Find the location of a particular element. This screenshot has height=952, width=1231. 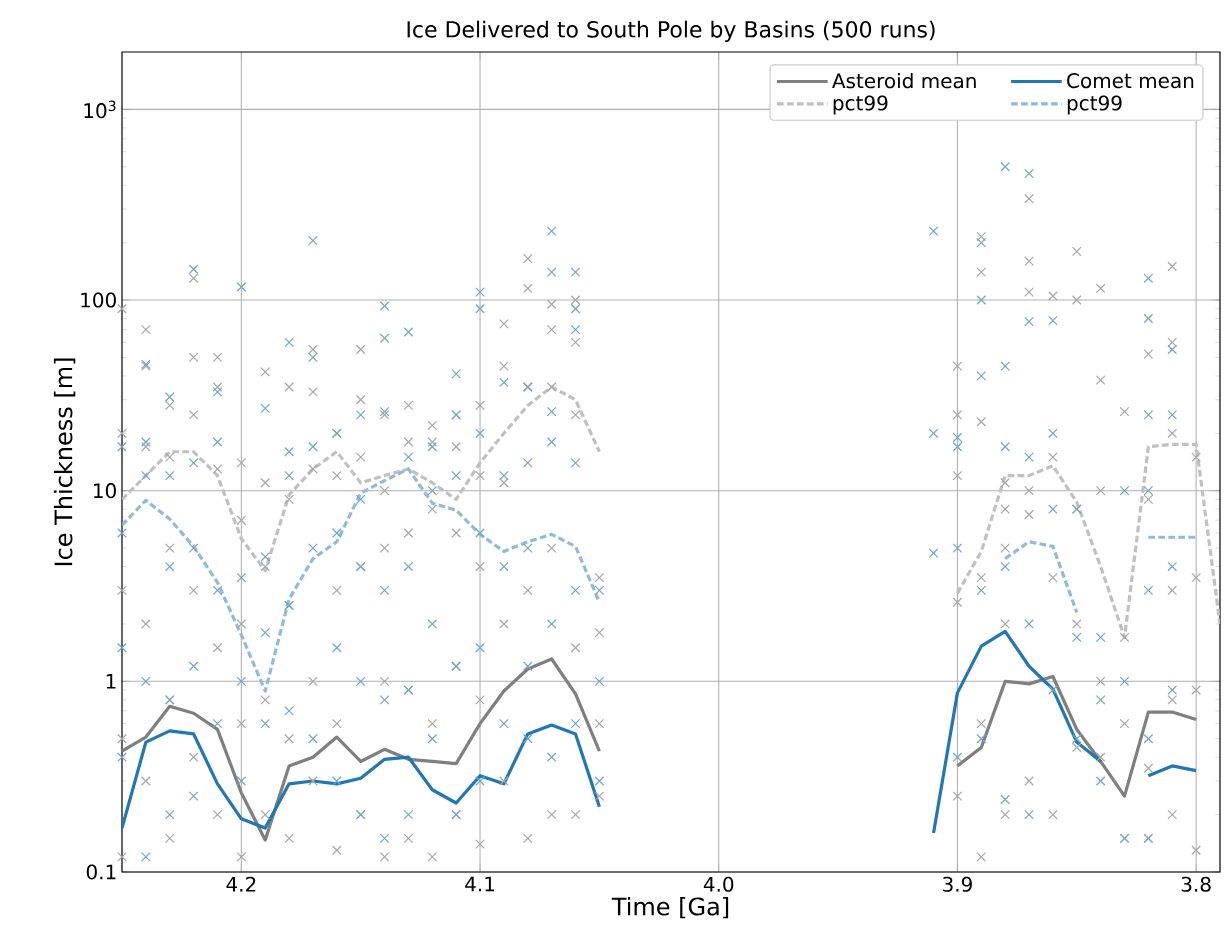

x-tick-label: 4.0 is located at coordinates (718, 884).